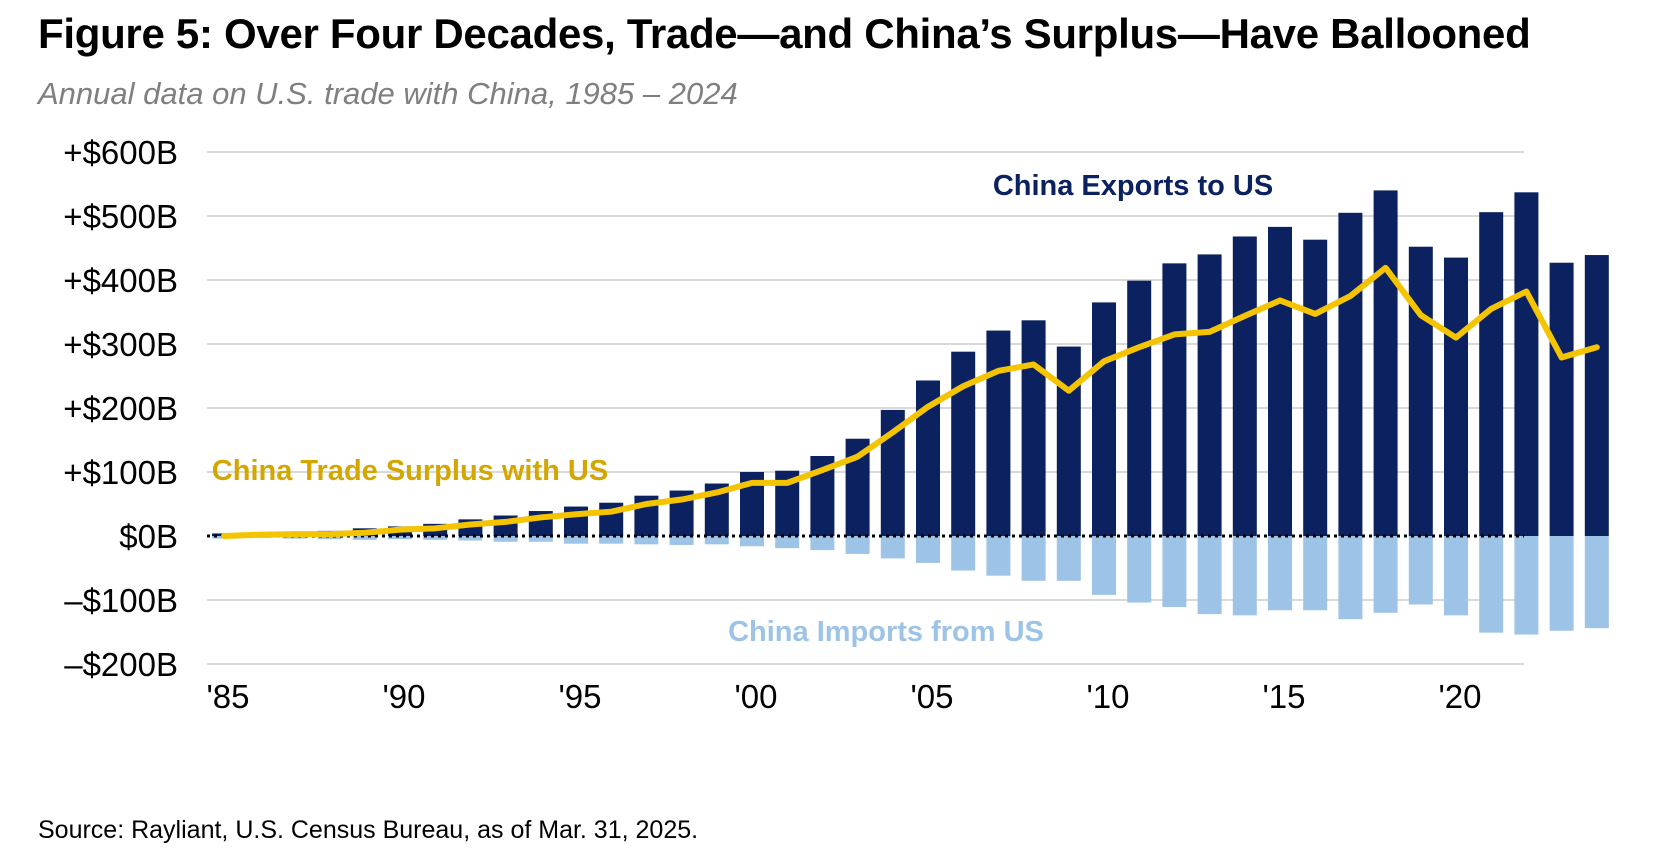  What do you see at coordinates (931, 696) in the screenshot?
I see `x-tick-label: '05` at bounding box center [931, 696].